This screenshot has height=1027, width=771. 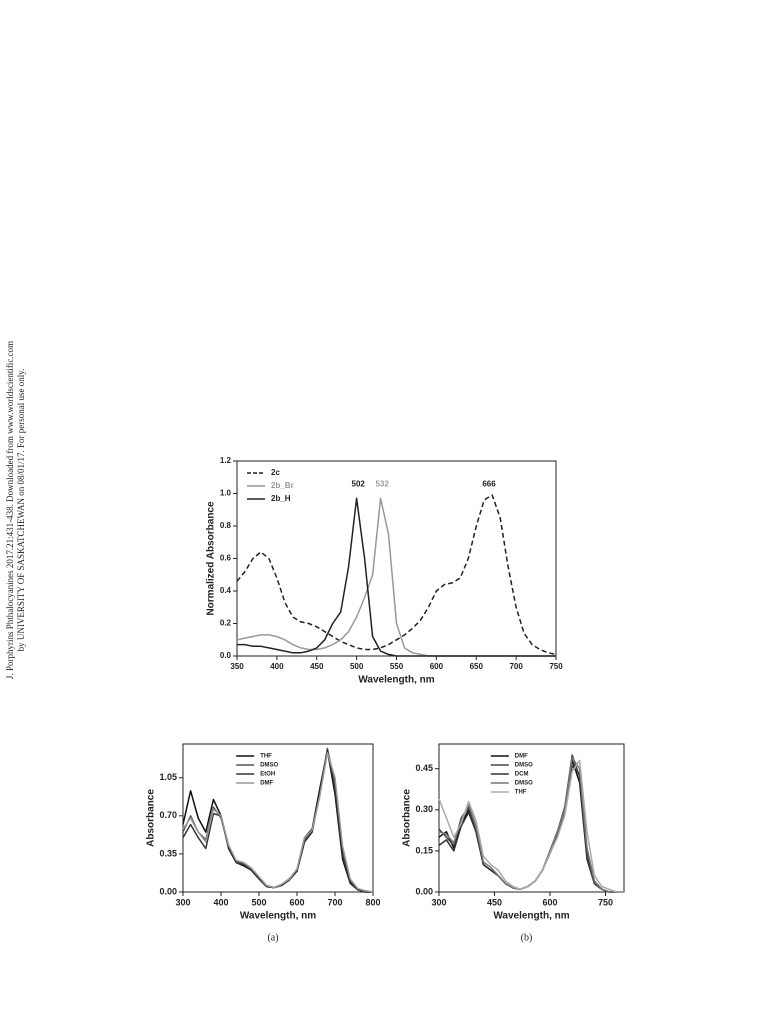 What do you see at coordinates (424, 768) in the screenshot?
I see `y-tick-label: 0.45` at bounding box center [424, 768].